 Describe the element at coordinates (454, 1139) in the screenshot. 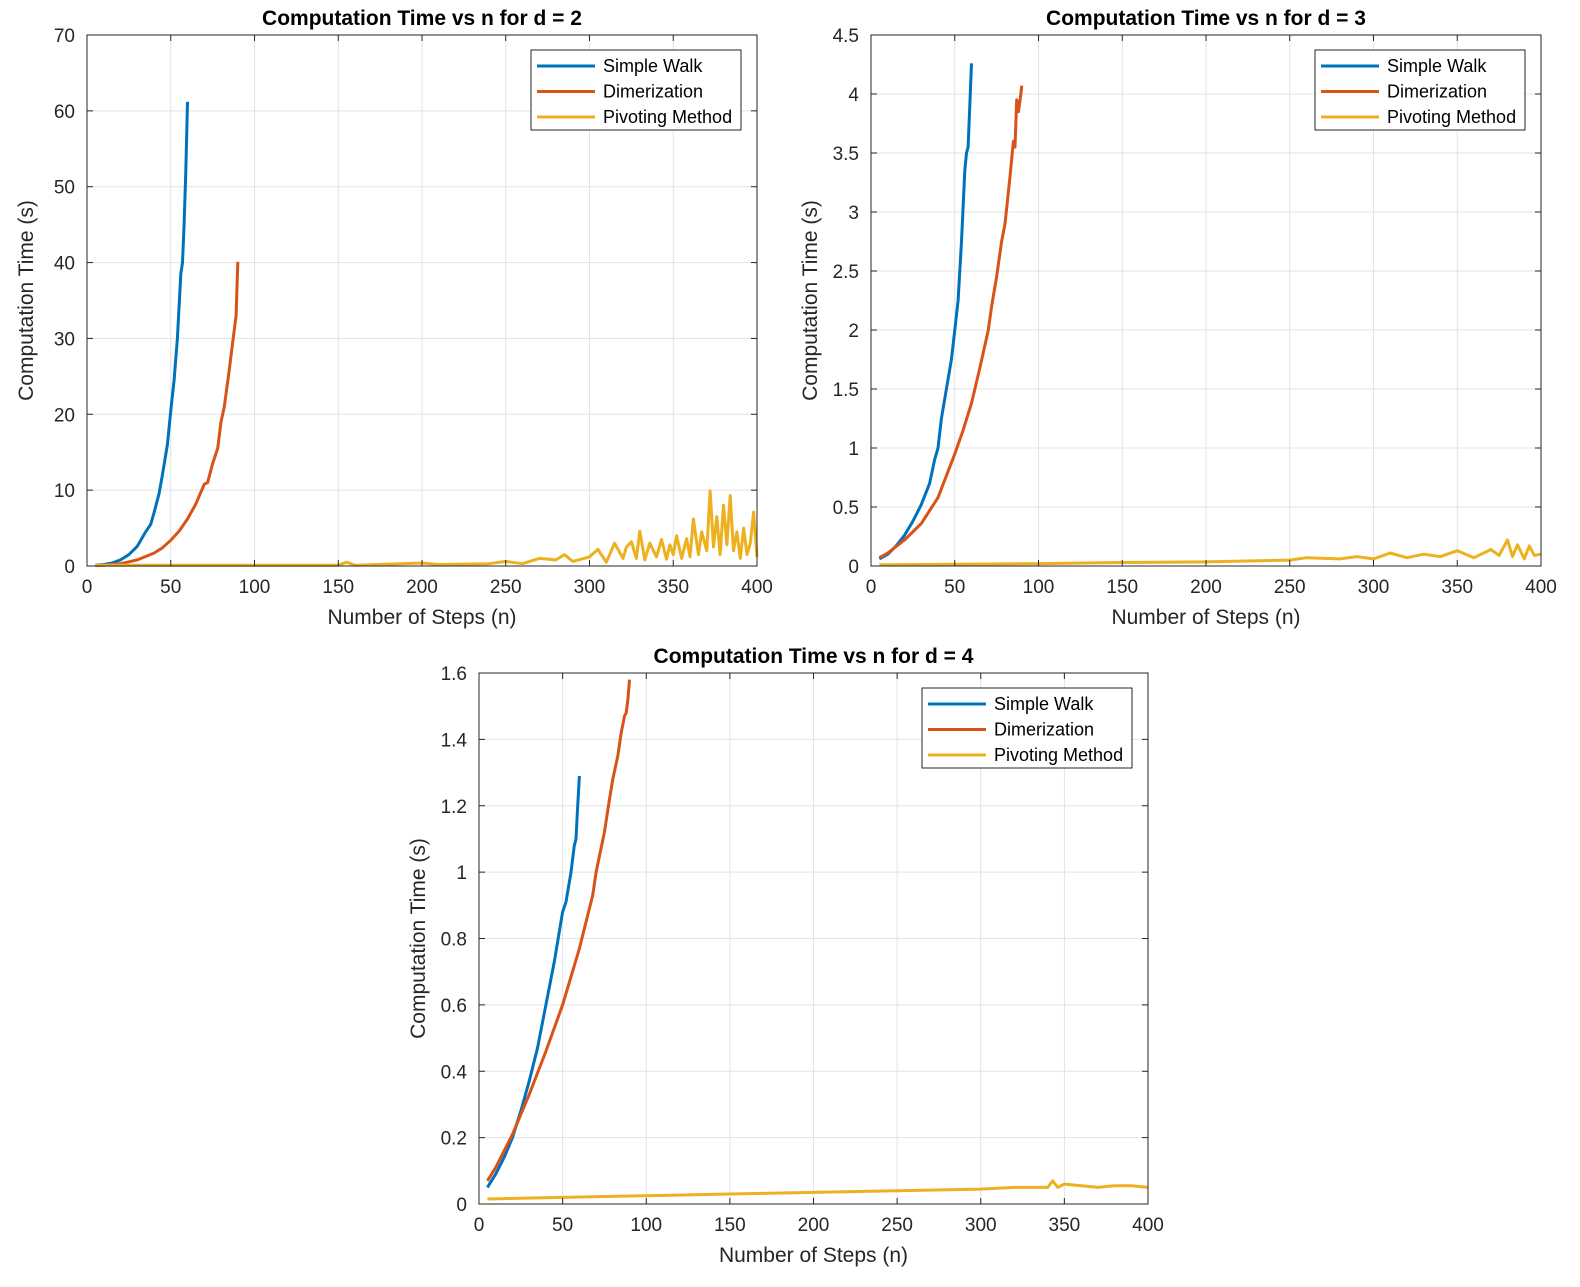

I see `y-tick-label: 0.2` at that location.